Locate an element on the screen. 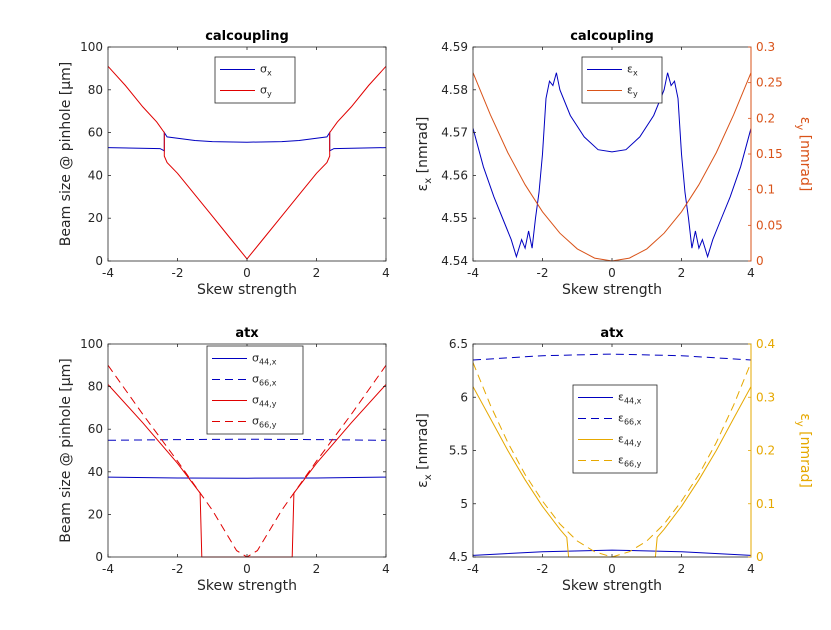 The width and height of the screenshot is (831, 630). legend-entry: σx is located at coordinates (266, 70).